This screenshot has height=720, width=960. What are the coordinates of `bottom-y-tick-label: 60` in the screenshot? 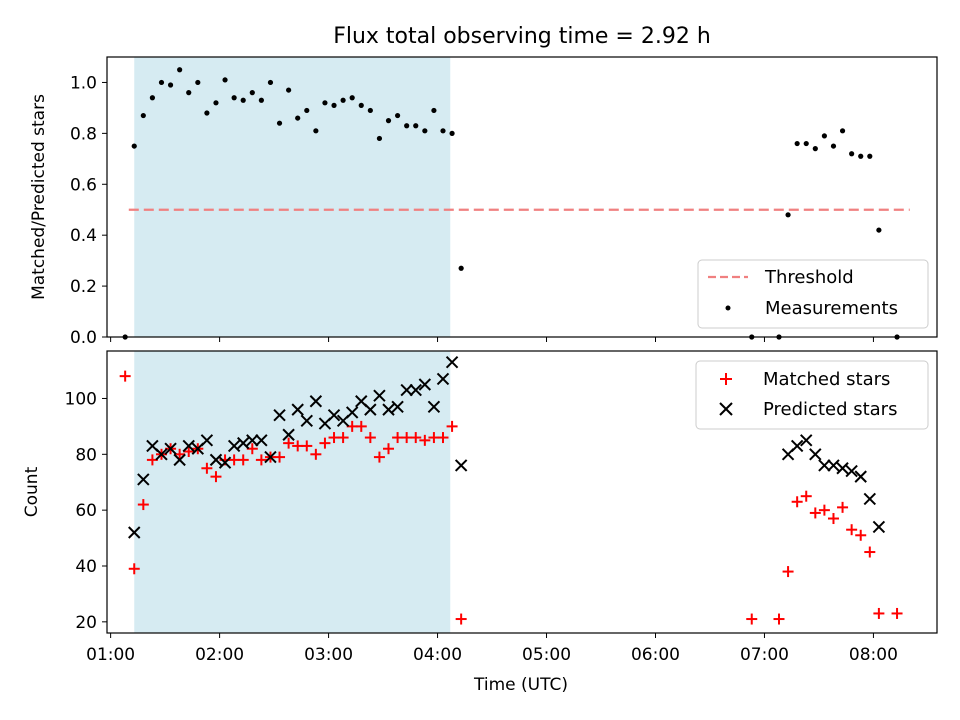 It's located at (86, 511).